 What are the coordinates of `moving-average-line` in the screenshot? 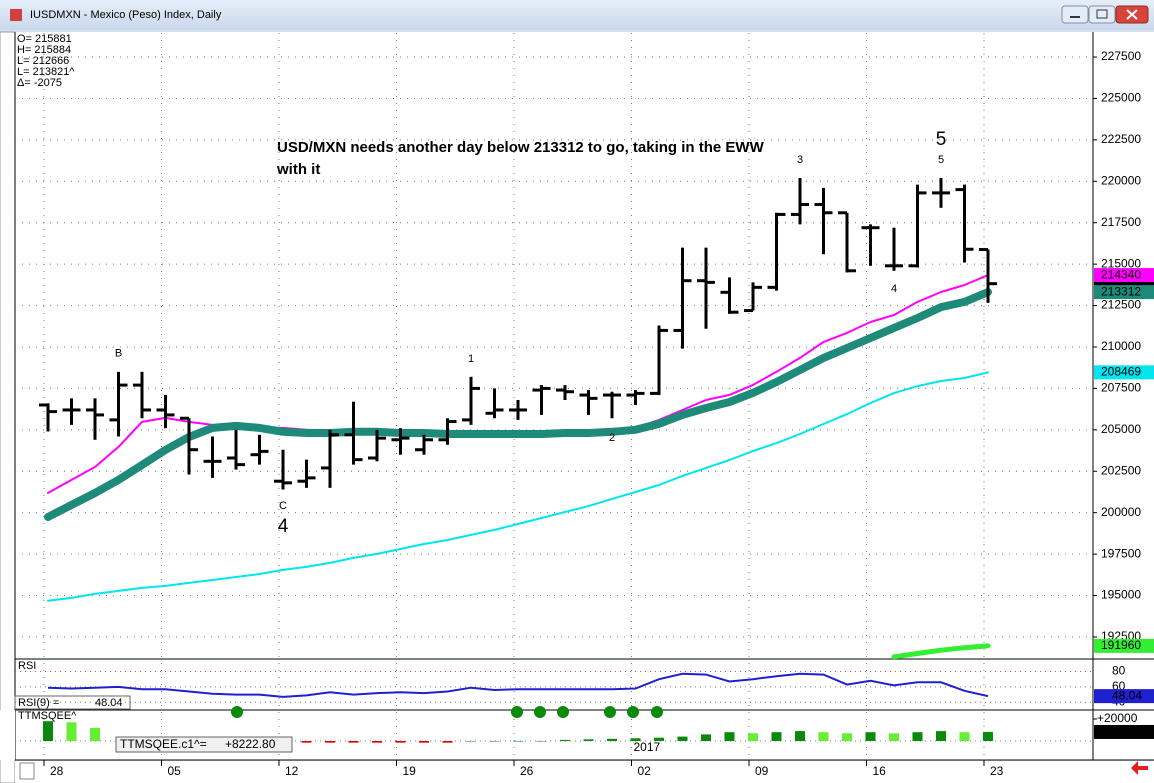 It's located at (941, 651).